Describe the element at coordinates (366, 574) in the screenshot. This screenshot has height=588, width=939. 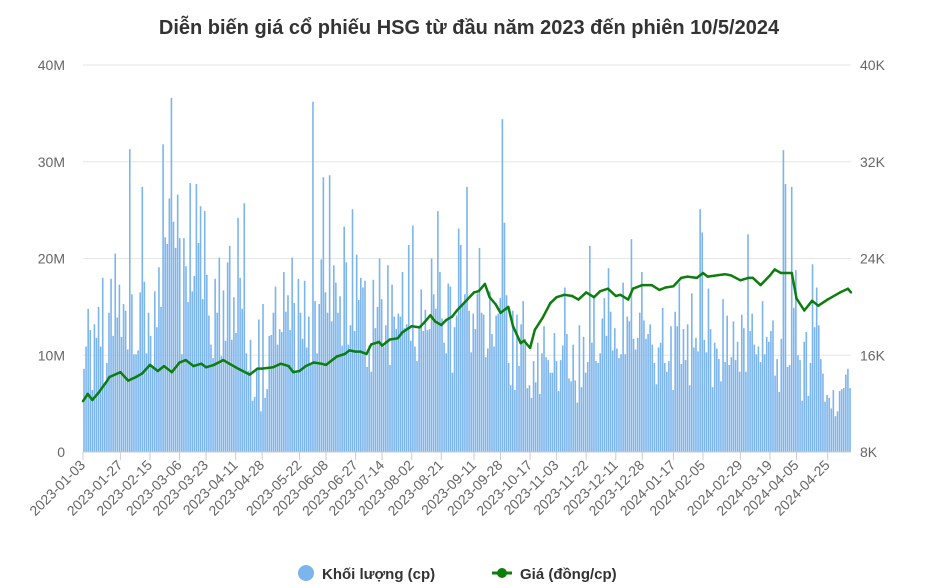
I see `legend-item-volume: Khối lượng (cp)` at that location.